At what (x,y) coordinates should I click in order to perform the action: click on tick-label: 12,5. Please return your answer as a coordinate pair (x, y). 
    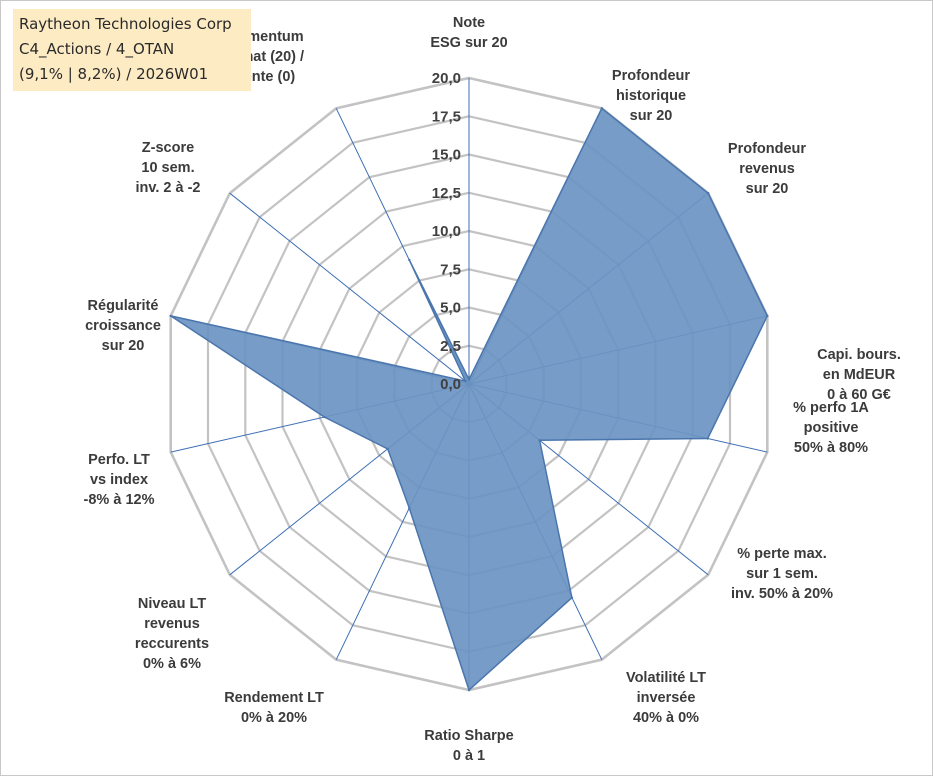
    Looking at the image, I should click on (446, 193).